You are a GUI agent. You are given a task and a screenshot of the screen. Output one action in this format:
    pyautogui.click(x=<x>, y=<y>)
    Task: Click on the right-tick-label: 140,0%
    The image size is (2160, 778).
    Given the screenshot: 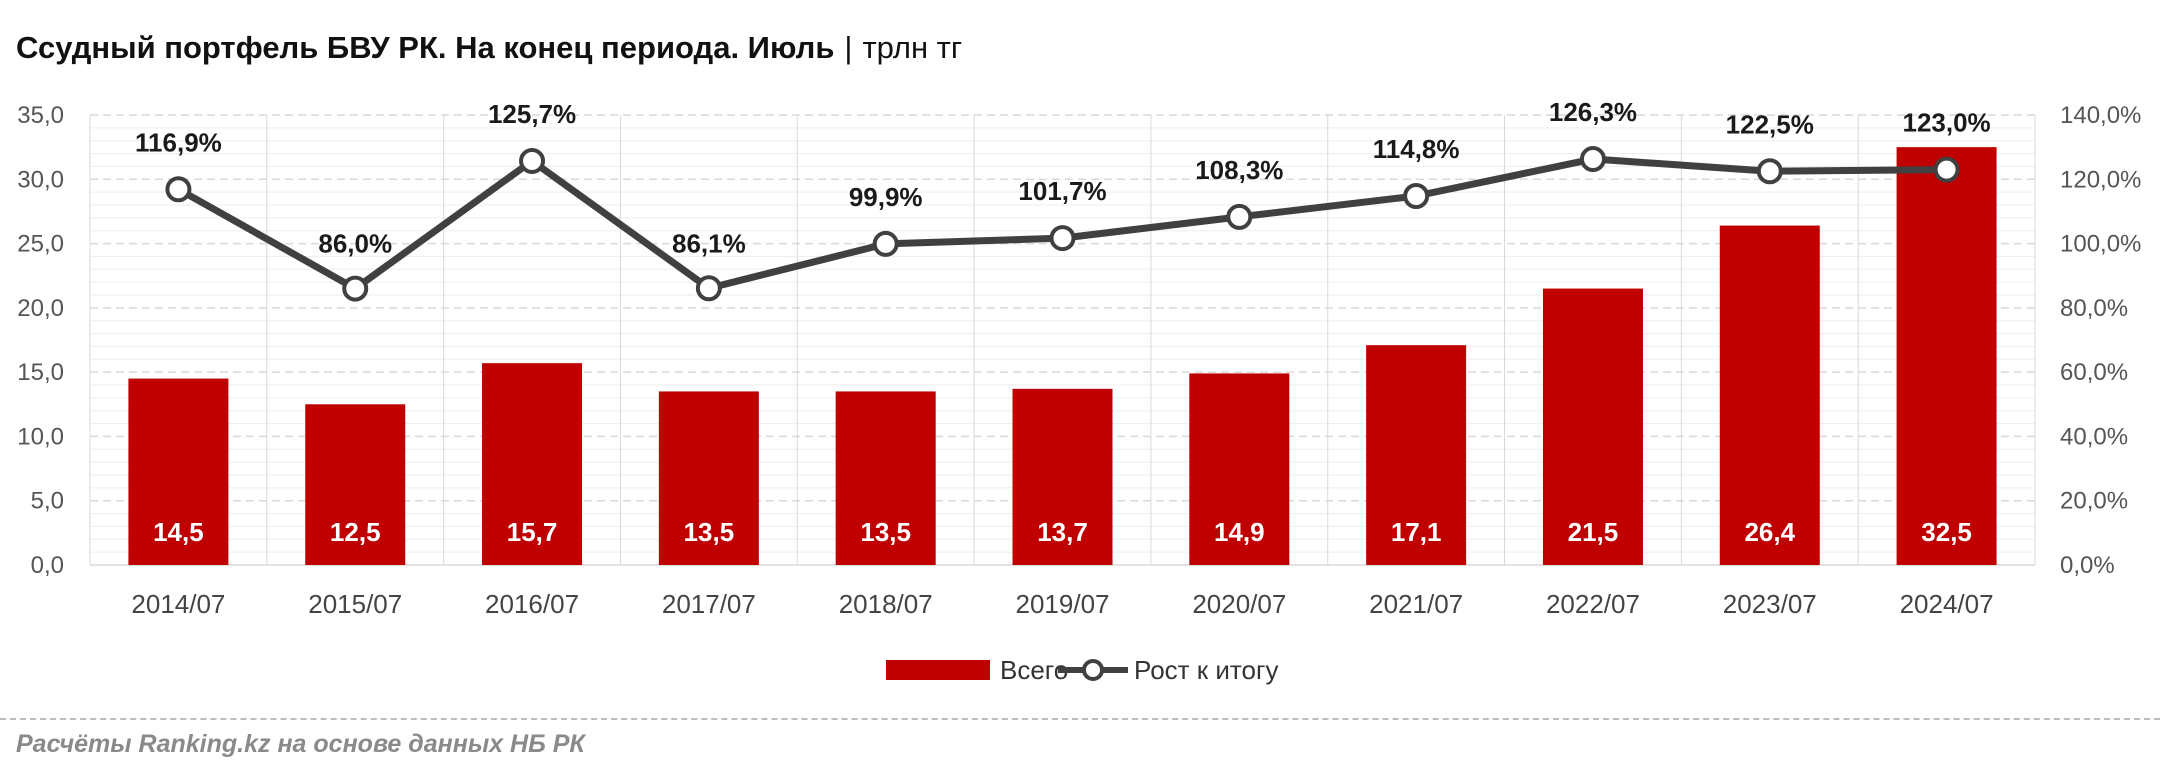 What is the action you would take?
    pyautogui.click(x=2100, y=115)
    